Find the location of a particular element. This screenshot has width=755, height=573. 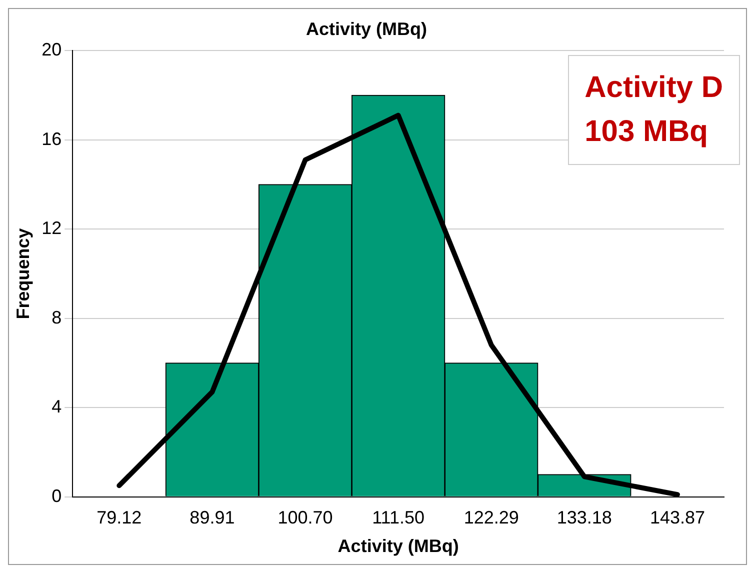

annotation: Activity D is located at coordinates (653, 88).